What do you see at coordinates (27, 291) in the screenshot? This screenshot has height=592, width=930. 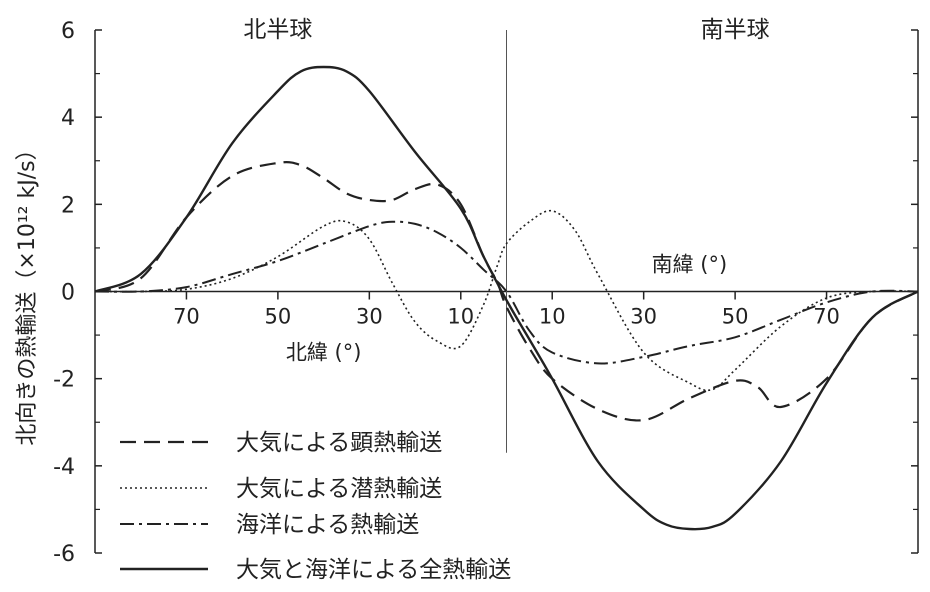 I see `y-axis-title: 北向きの熱輸送（×10¹² kJ/s）` at bounding box center [27, 291].